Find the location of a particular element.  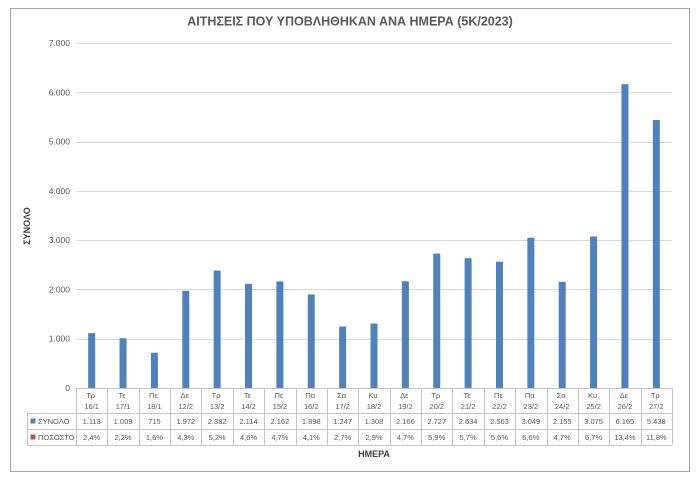

legend-key-total is located at coordinates (33, 421).